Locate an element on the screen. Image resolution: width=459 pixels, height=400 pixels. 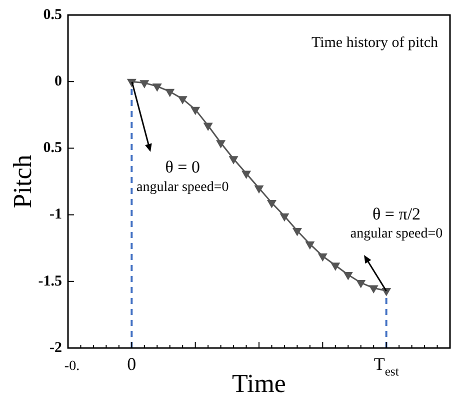
x-tick-label: 0 is located at coordinates (131, 364).